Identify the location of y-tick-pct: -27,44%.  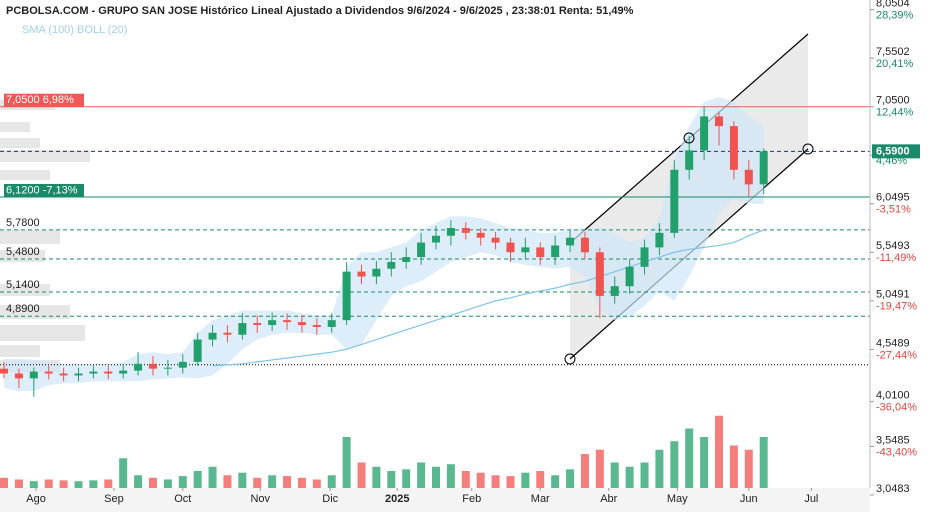
(896, 355).